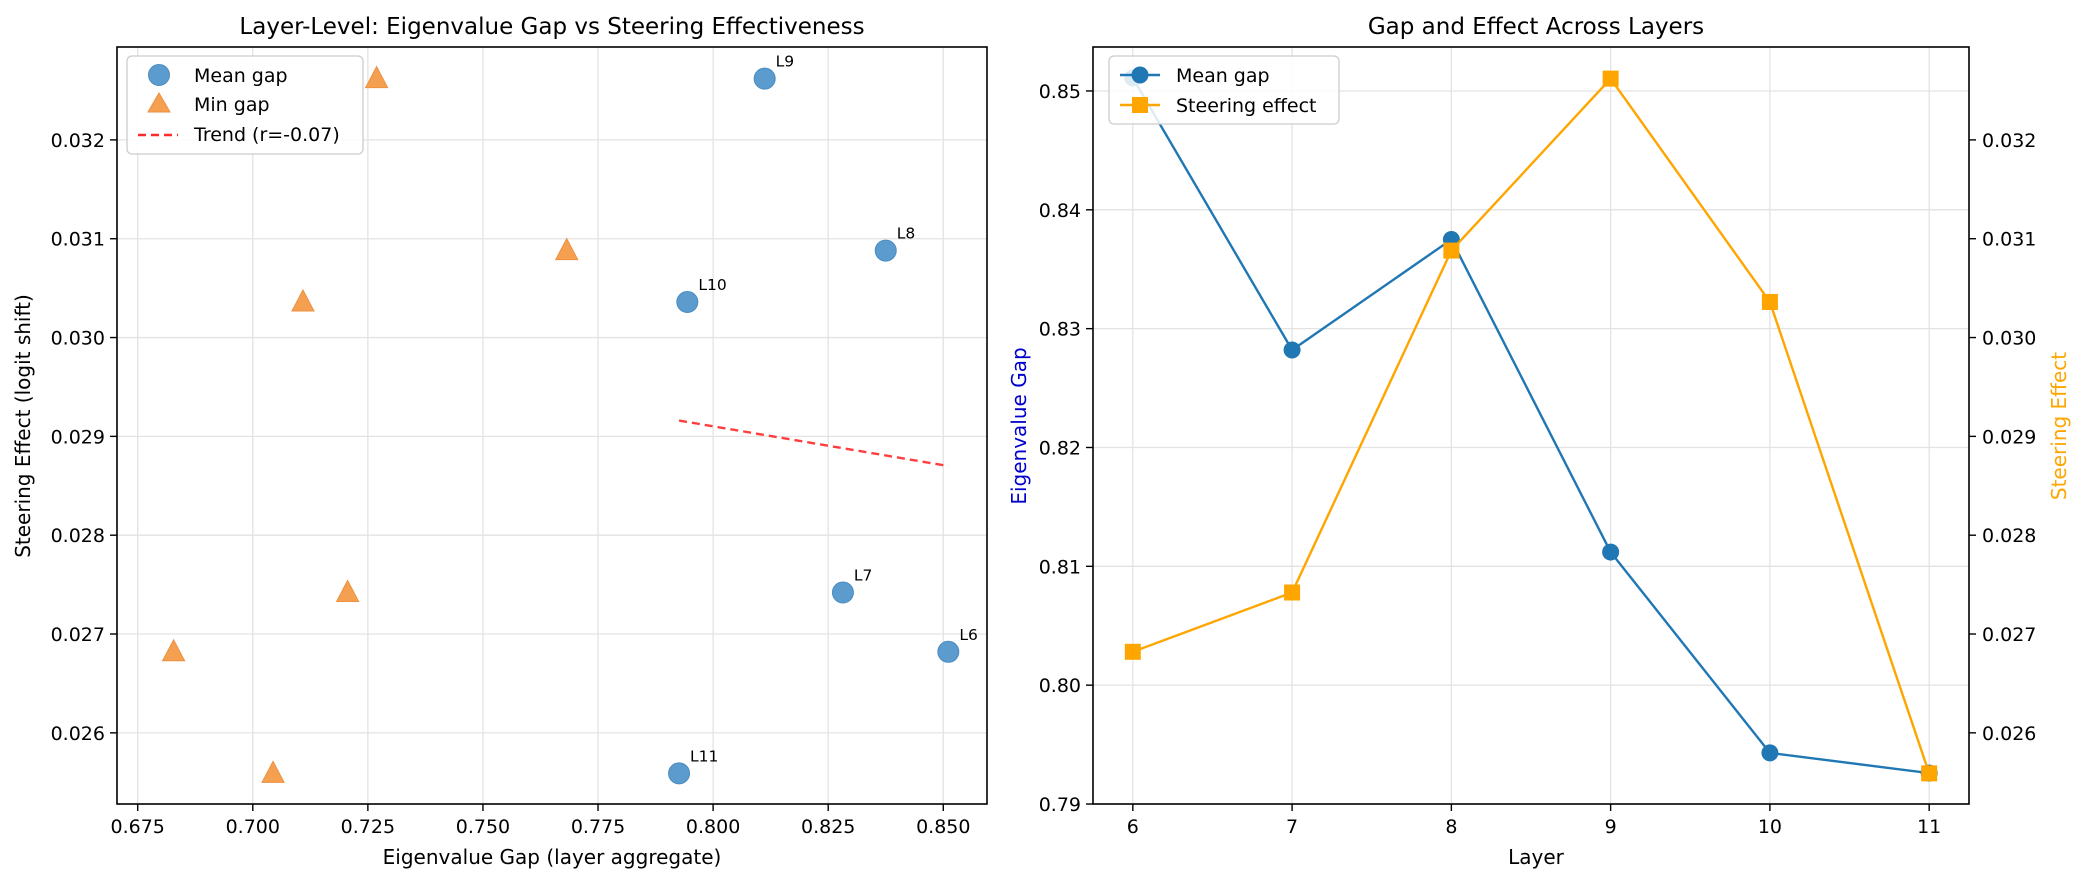 The width and height of the screenshot is (2084, 885). Describe the element at coordinates (1060, 805) in the screenshot. I see `line-left-y-tick-label: 0.79` at that location.